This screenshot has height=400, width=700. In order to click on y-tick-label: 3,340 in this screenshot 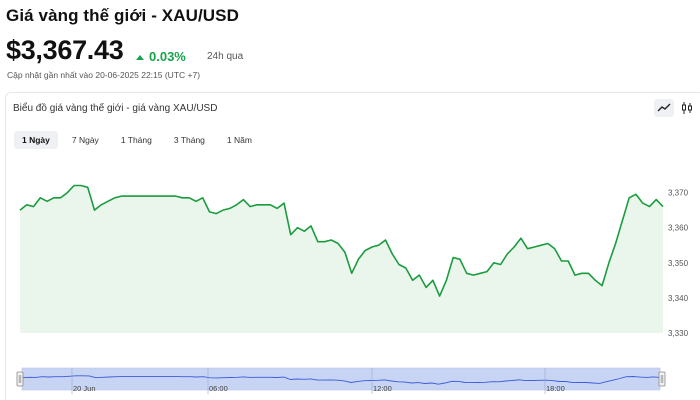, I will do `click(678, 298)`.